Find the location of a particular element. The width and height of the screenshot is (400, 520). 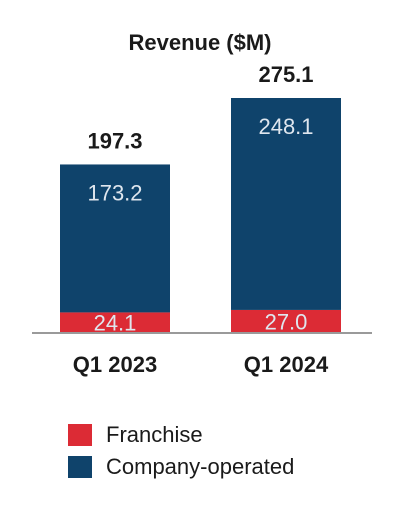

legend-item-company-operated: Company-operated is located at coordinates (181, 467).